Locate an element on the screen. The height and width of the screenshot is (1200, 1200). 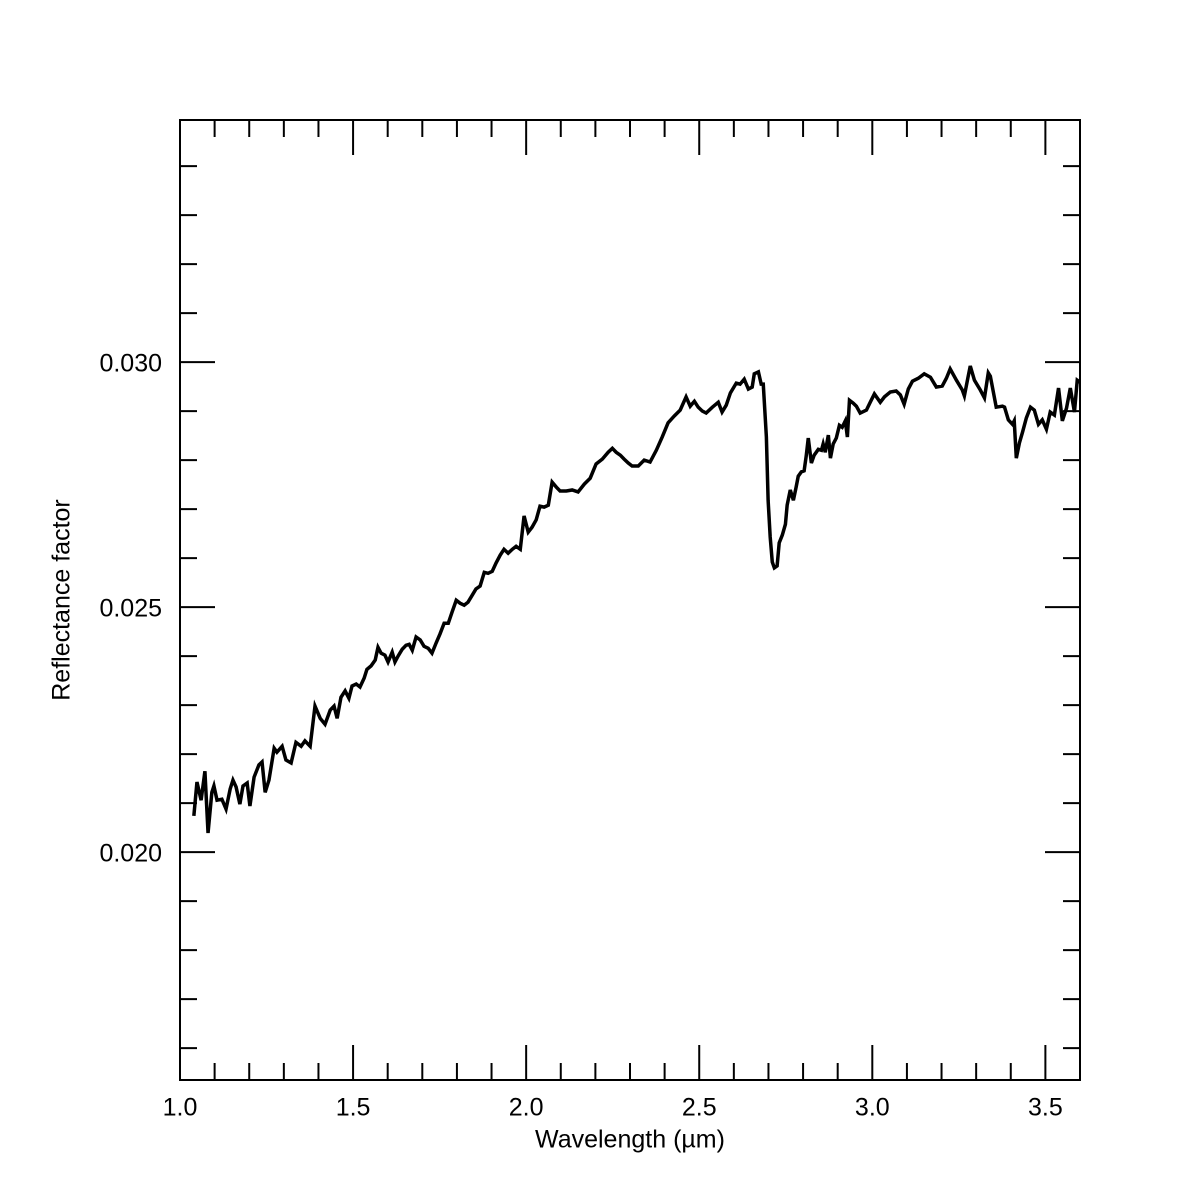
x-tick-label: 1.0 is located at coordinates (180, 1108).